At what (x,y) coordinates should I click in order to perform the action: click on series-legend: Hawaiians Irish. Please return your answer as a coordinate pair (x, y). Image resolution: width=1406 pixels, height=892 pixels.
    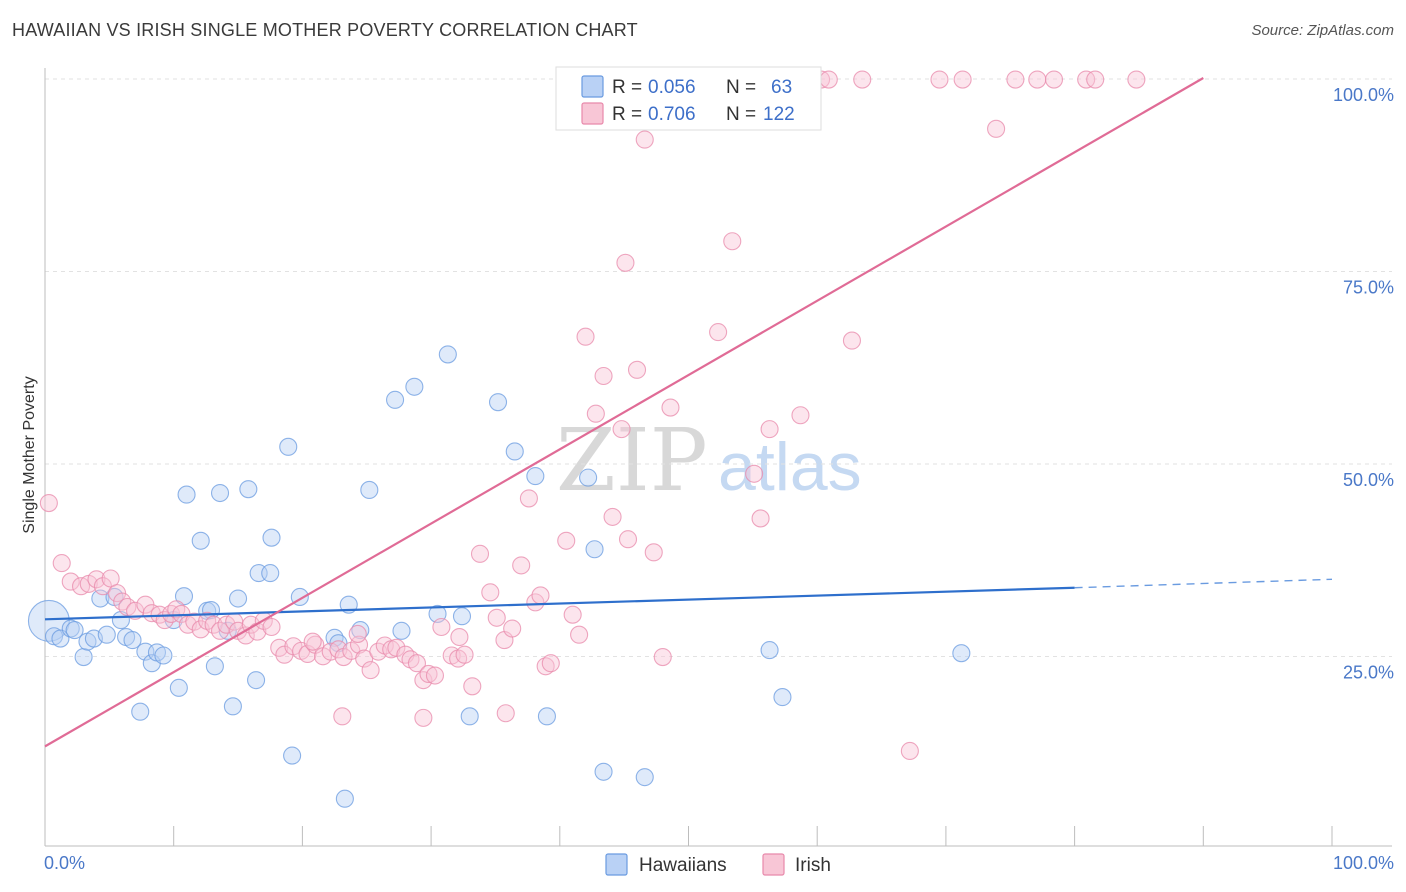
    Looking at the image, I should click on (718, 864).